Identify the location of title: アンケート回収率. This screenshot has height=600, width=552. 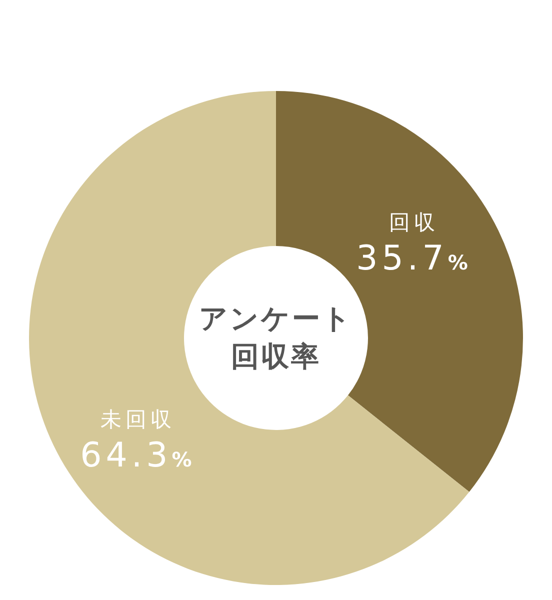
(276, 338).